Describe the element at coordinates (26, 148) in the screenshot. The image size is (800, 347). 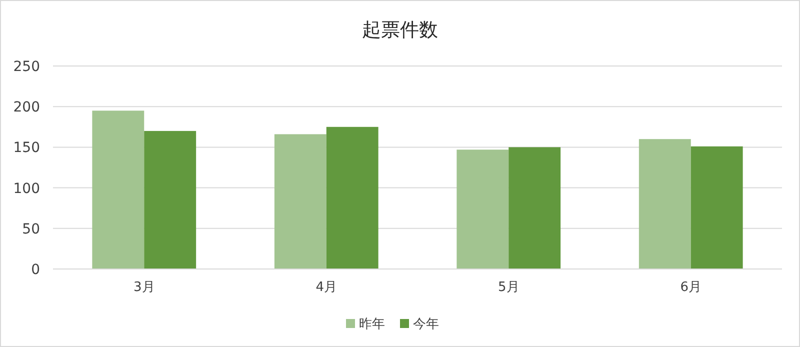
I see `y-tick-label: 150` at that location.